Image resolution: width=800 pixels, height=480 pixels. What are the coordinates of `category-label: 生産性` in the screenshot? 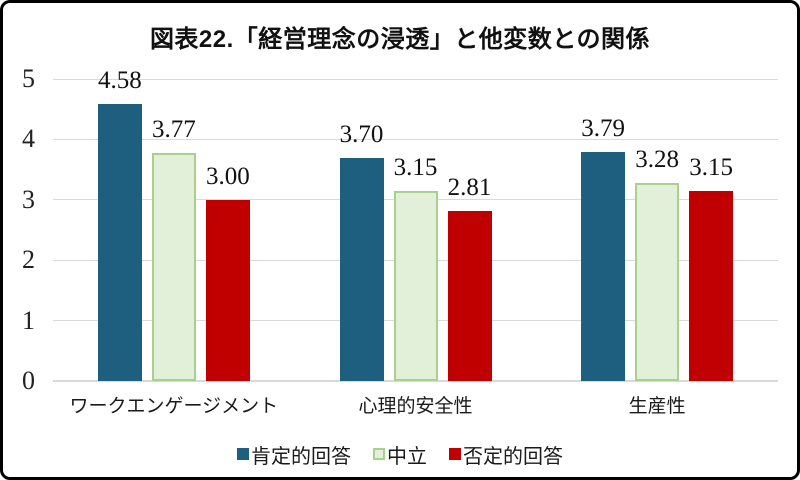 It's located at (657, 406).